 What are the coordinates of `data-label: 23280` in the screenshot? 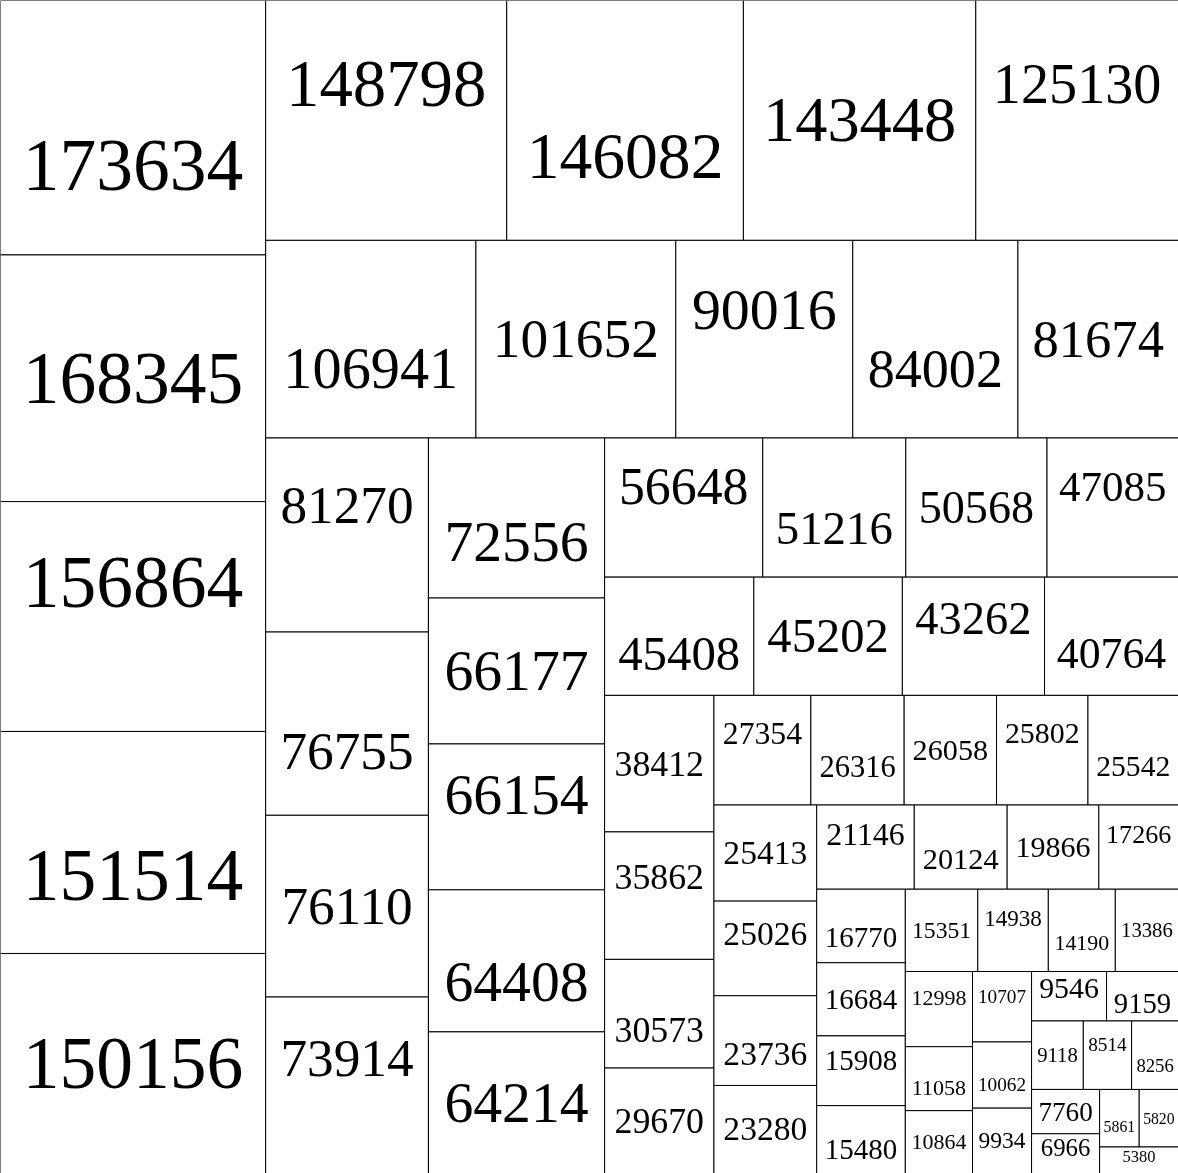 It's located at (765, 1129).